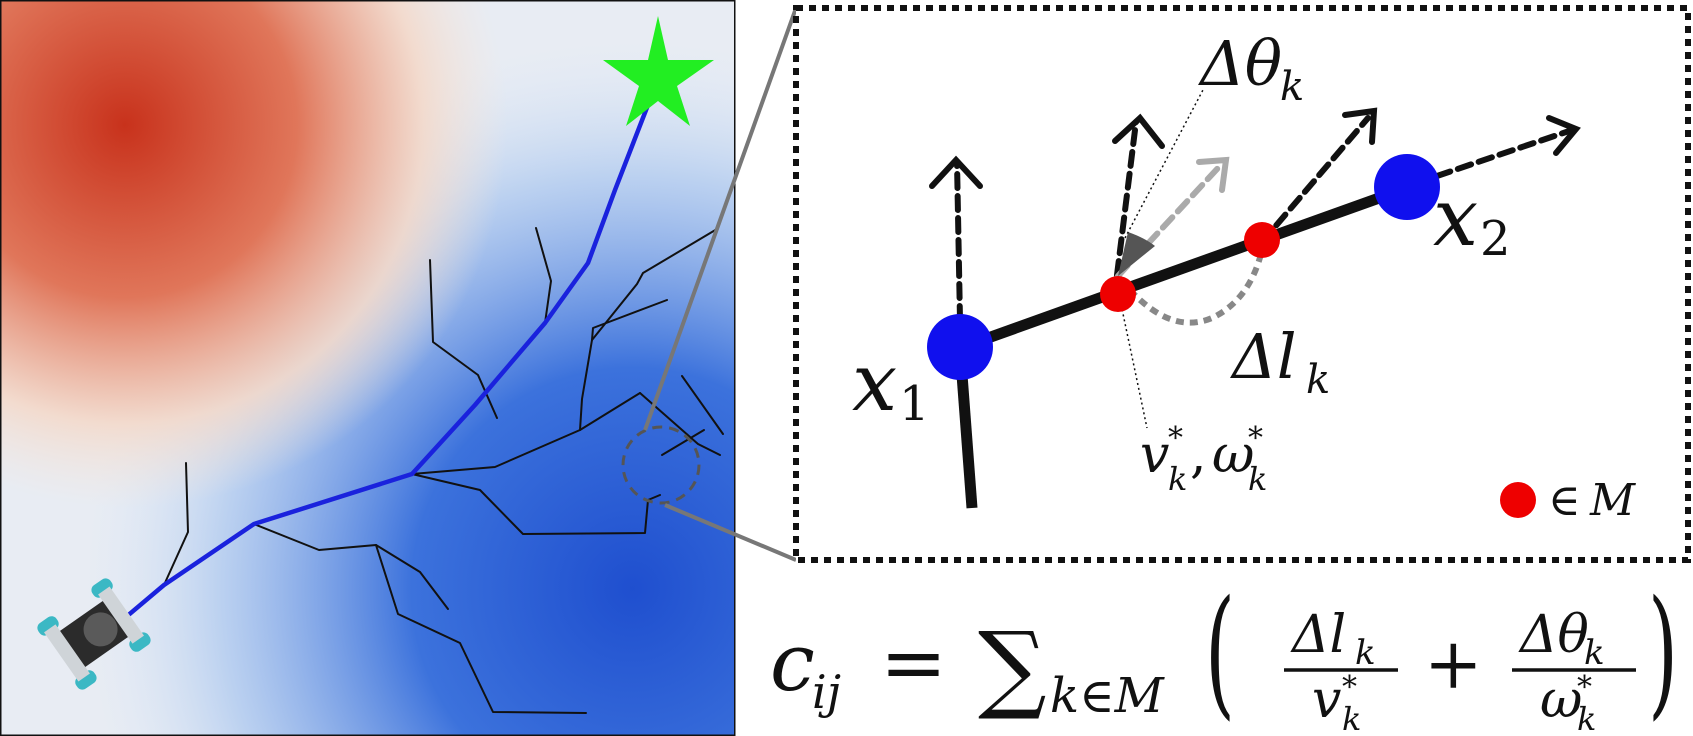  Describe the element at coordinates (874, 382) in the screenshot. I see `label-x1-base: x` at that location.